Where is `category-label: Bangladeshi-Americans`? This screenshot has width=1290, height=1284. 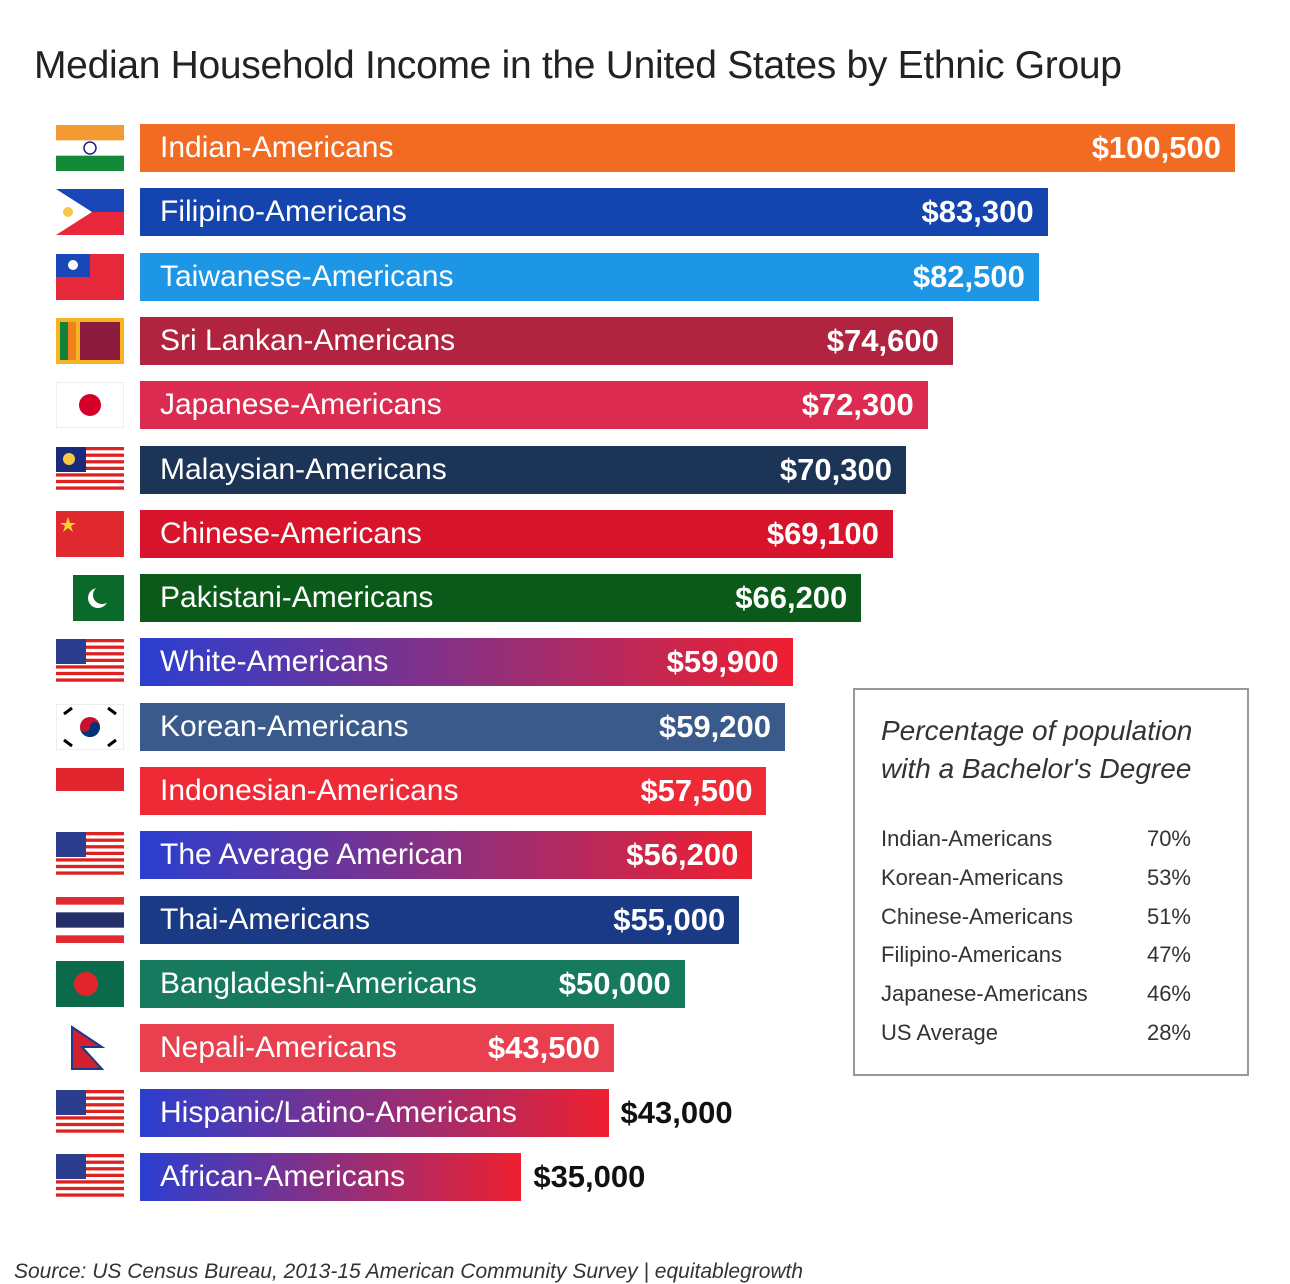 category-label: Bangladeshi-Americans is located at coordinates (318, 983).